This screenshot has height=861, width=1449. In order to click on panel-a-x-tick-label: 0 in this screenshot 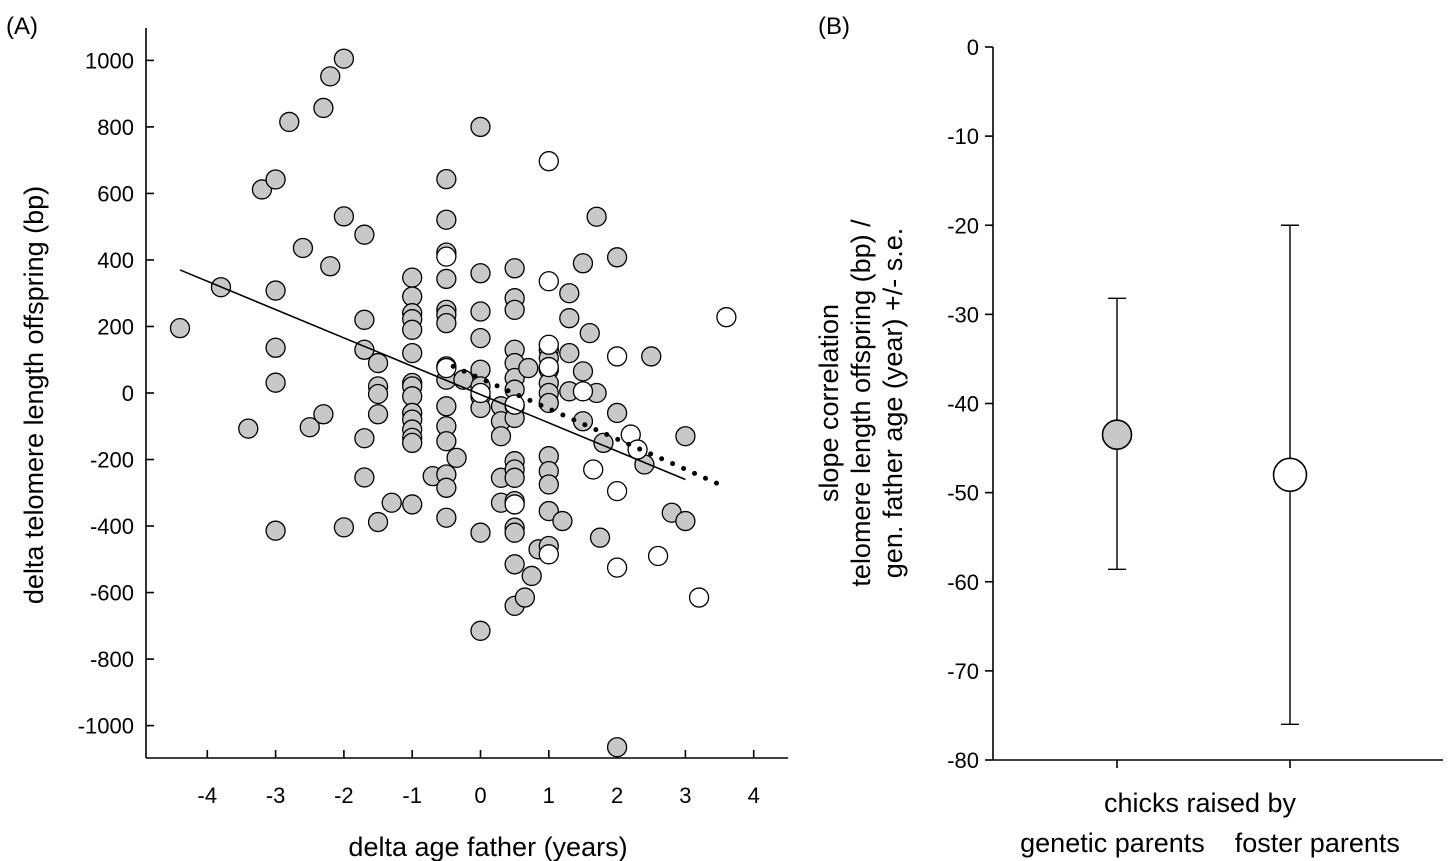, I will do `click(480, 795)`.